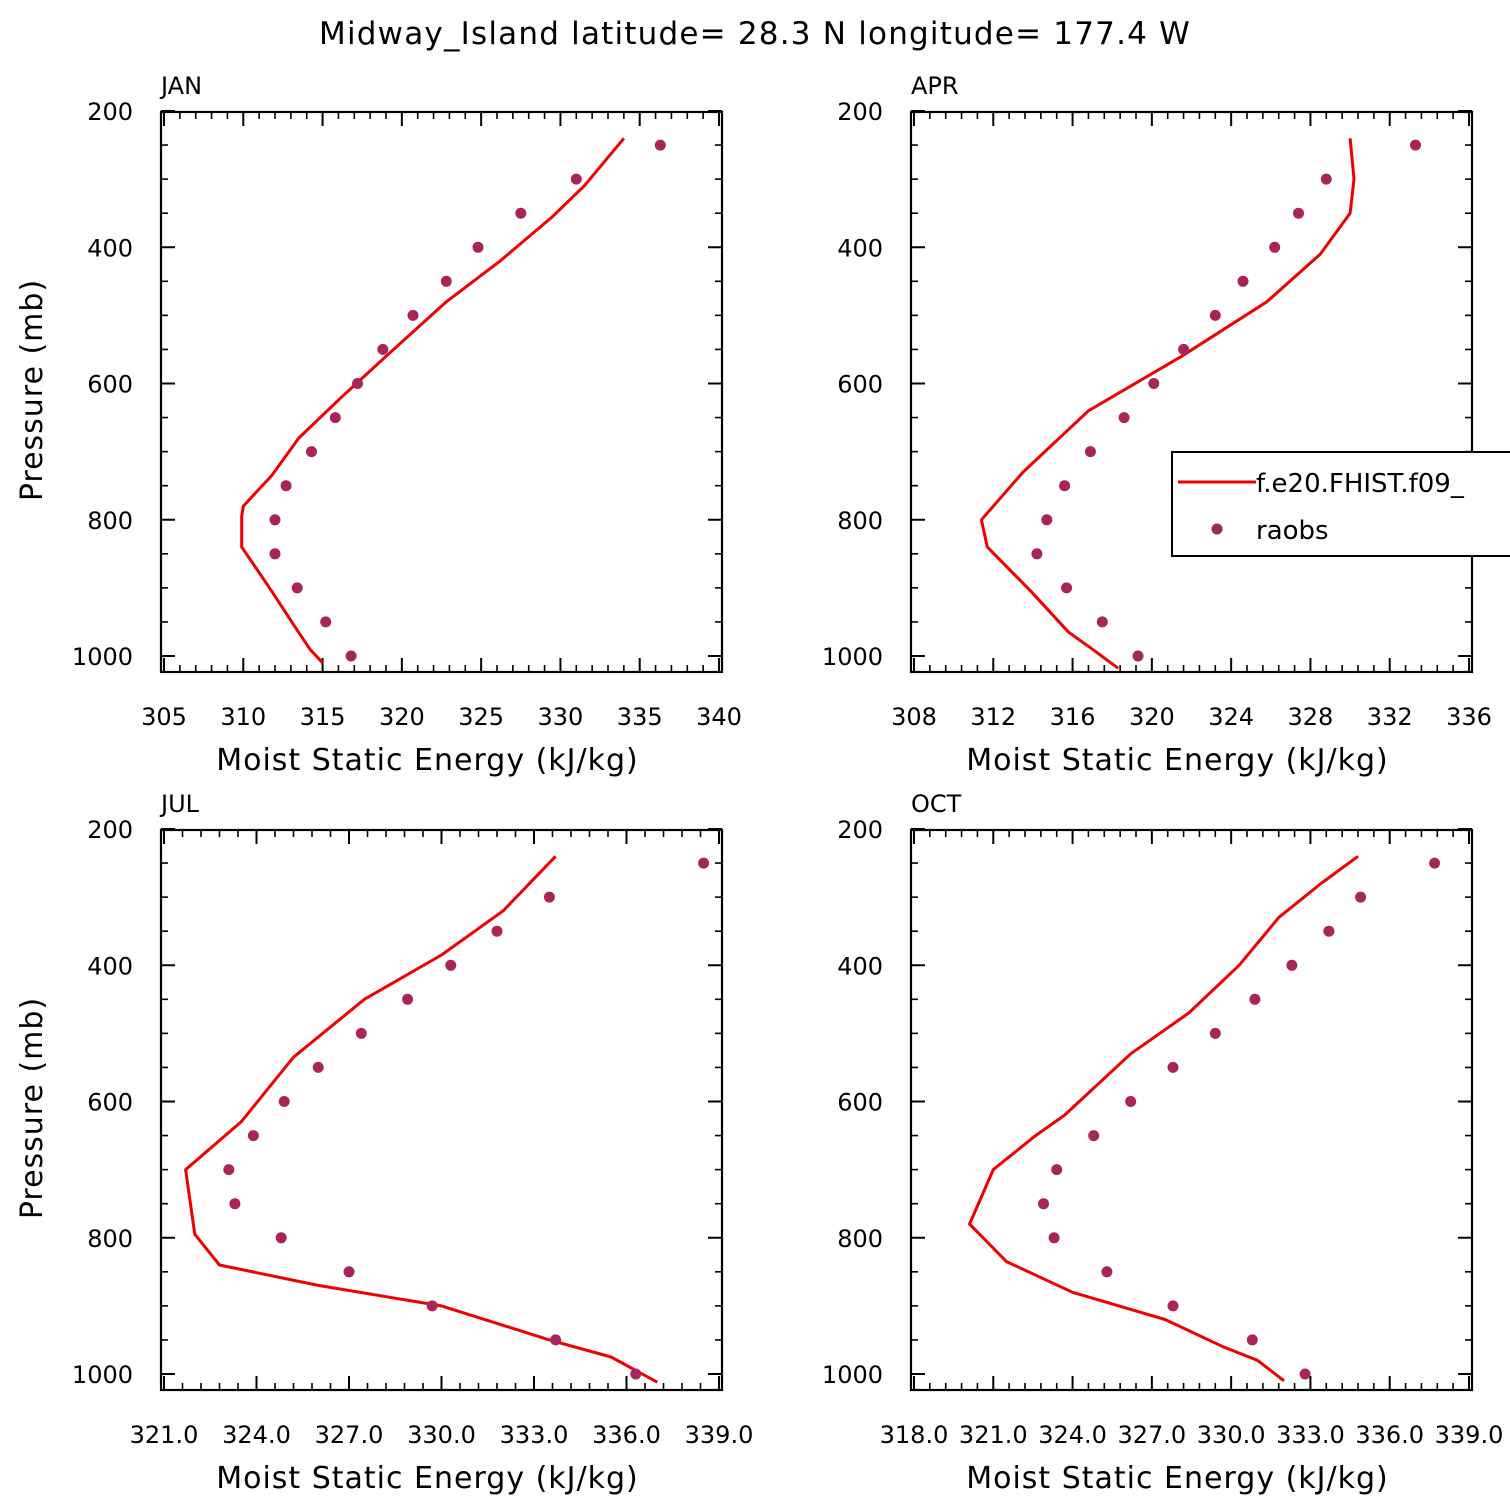 Image resolution: width=1510 pixels, height=1510 pixels. I want to click on x-tick-label: 328, so click(1311, 717).